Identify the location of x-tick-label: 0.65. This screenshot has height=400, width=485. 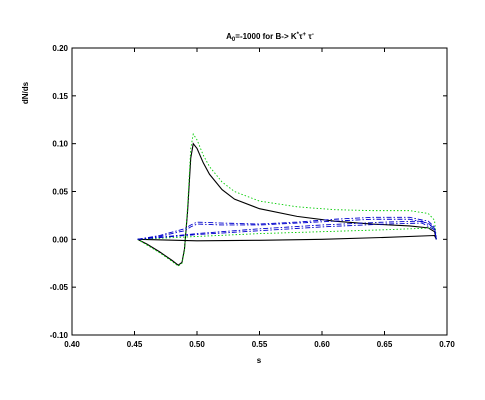
(385, 344).